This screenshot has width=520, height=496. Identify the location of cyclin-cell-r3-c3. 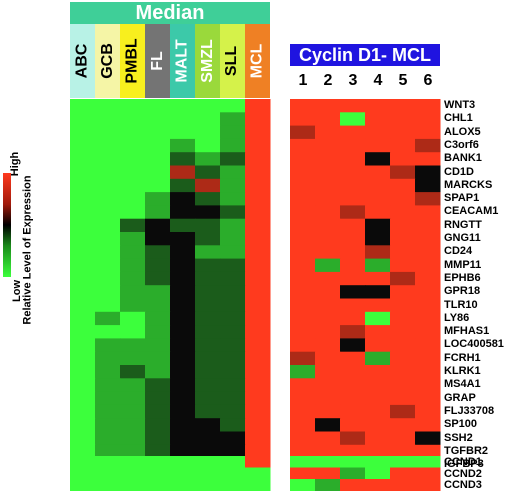
(378, 145).